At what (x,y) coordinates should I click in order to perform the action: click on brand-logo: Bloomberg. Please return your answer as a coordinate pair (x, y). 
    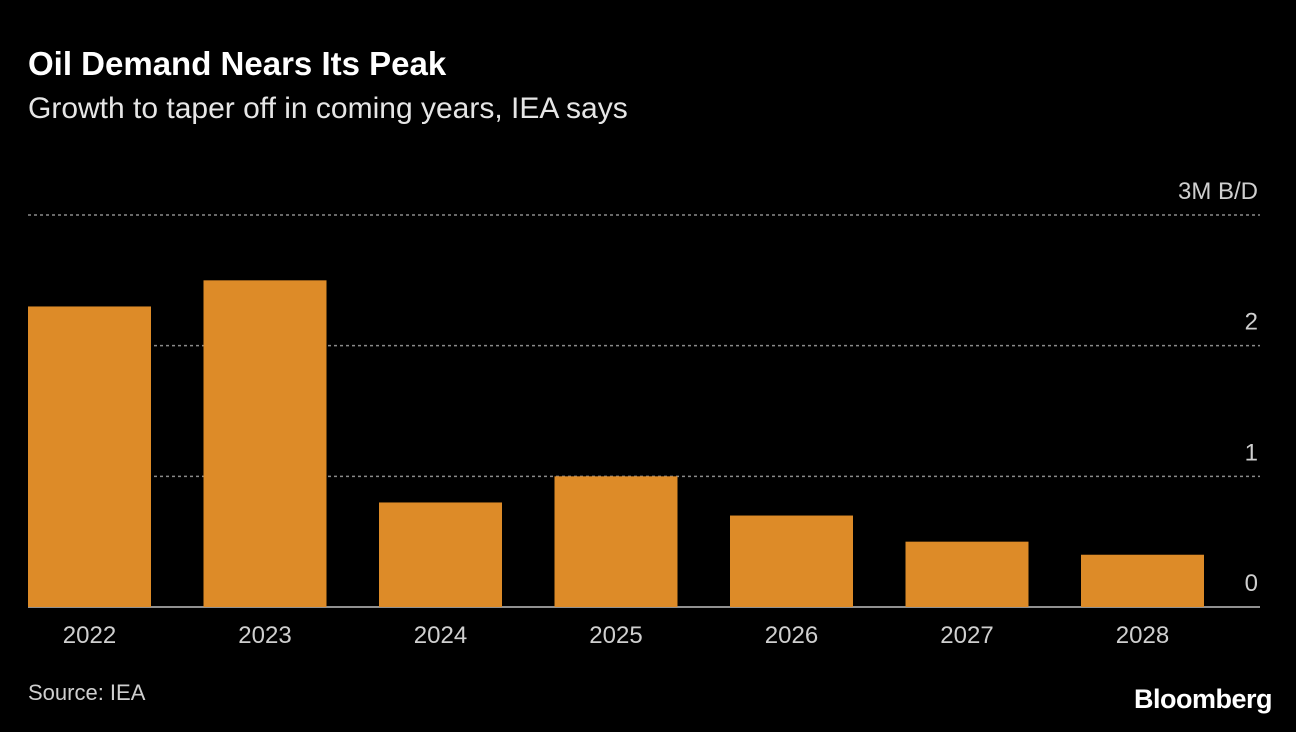
    Looking at the image, I should click on (1203, 699).